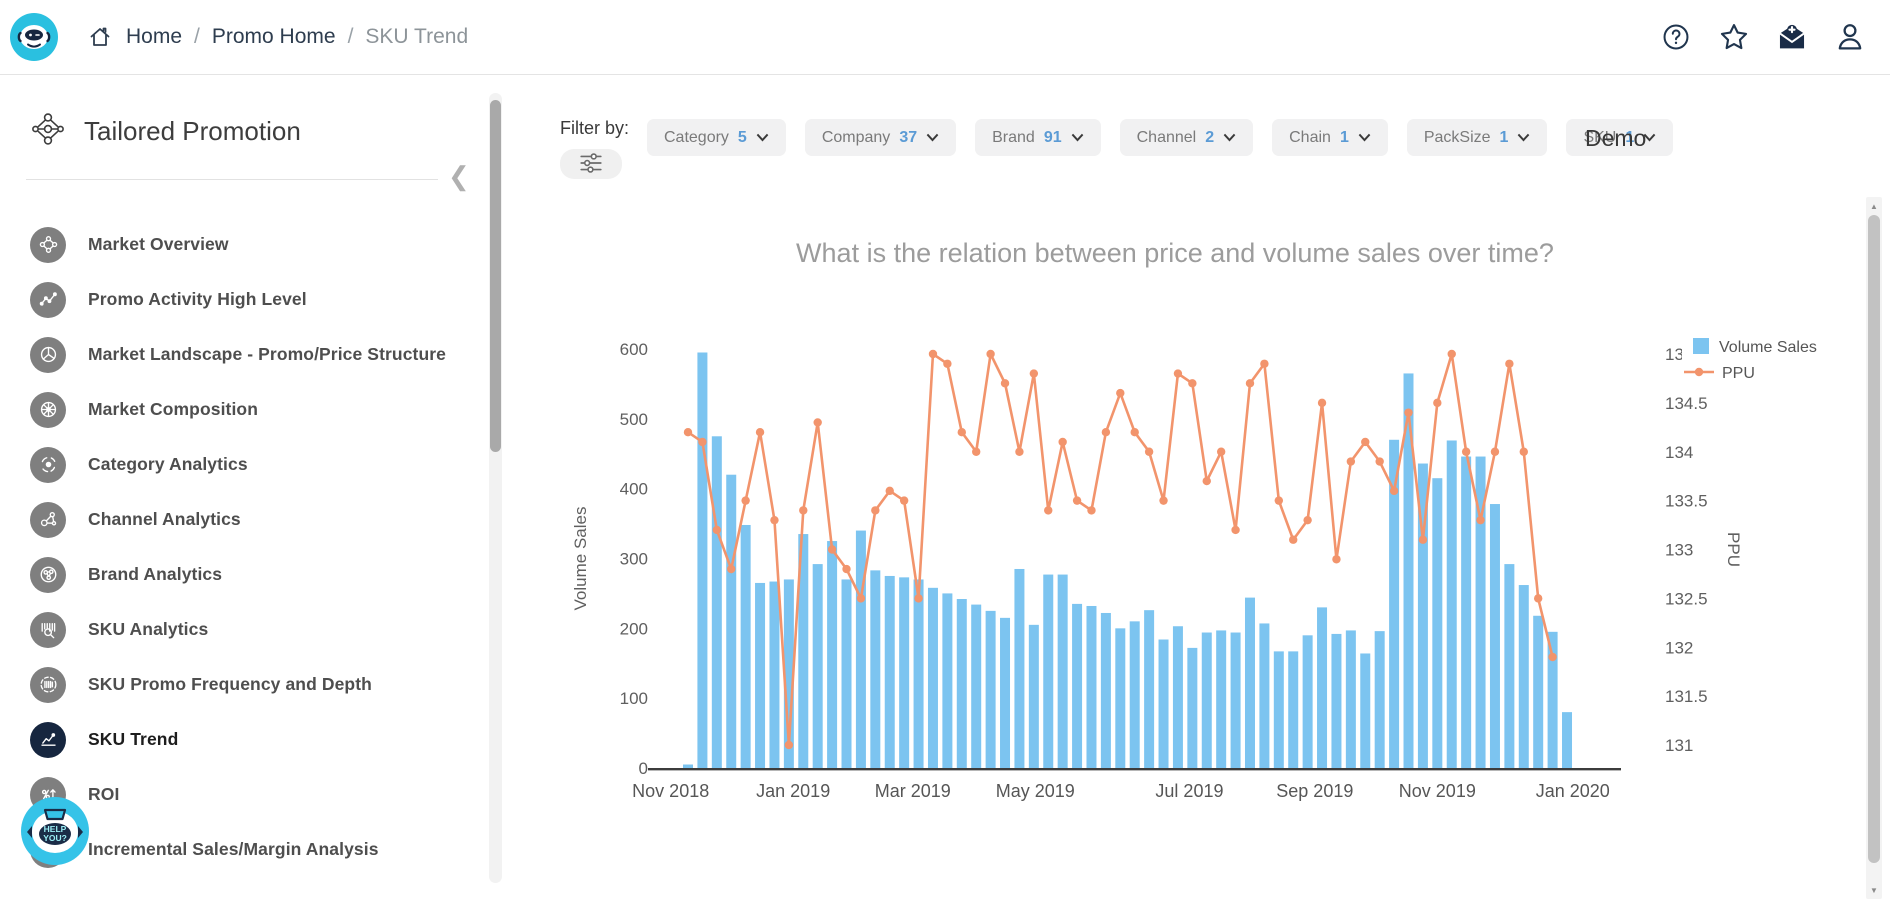 Image resolution: width=1890 pixels, height=899 pixels. What do you see at coordinates (1686, 696) in the screenshot?
I see `svg-text: 131.5` at bounding box center [1686, 696].